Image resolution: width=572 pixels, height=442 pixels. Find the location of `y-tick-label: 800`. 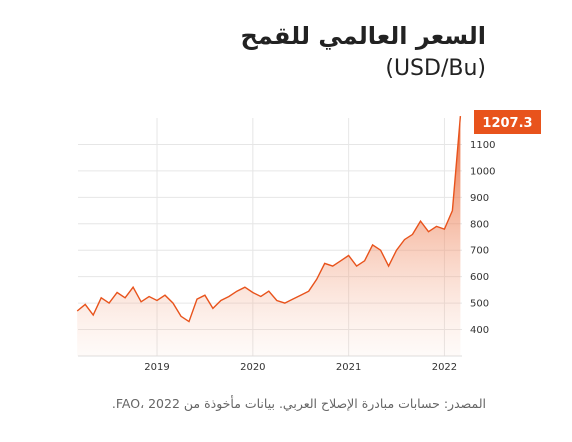

y-tick-label: 800 is located at coordinates (479, 224).